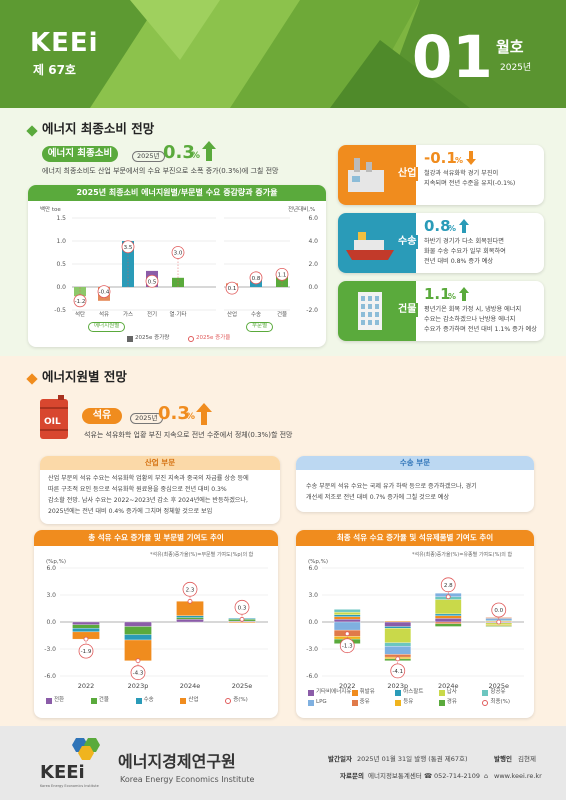 The height and width of the screenshot is (800, 566). What do you see at coordinates (69, 786) in the screenshot?
I see `footer-logo-sub: Korea Energy Economics Institute` at bounding box center [69, 786].